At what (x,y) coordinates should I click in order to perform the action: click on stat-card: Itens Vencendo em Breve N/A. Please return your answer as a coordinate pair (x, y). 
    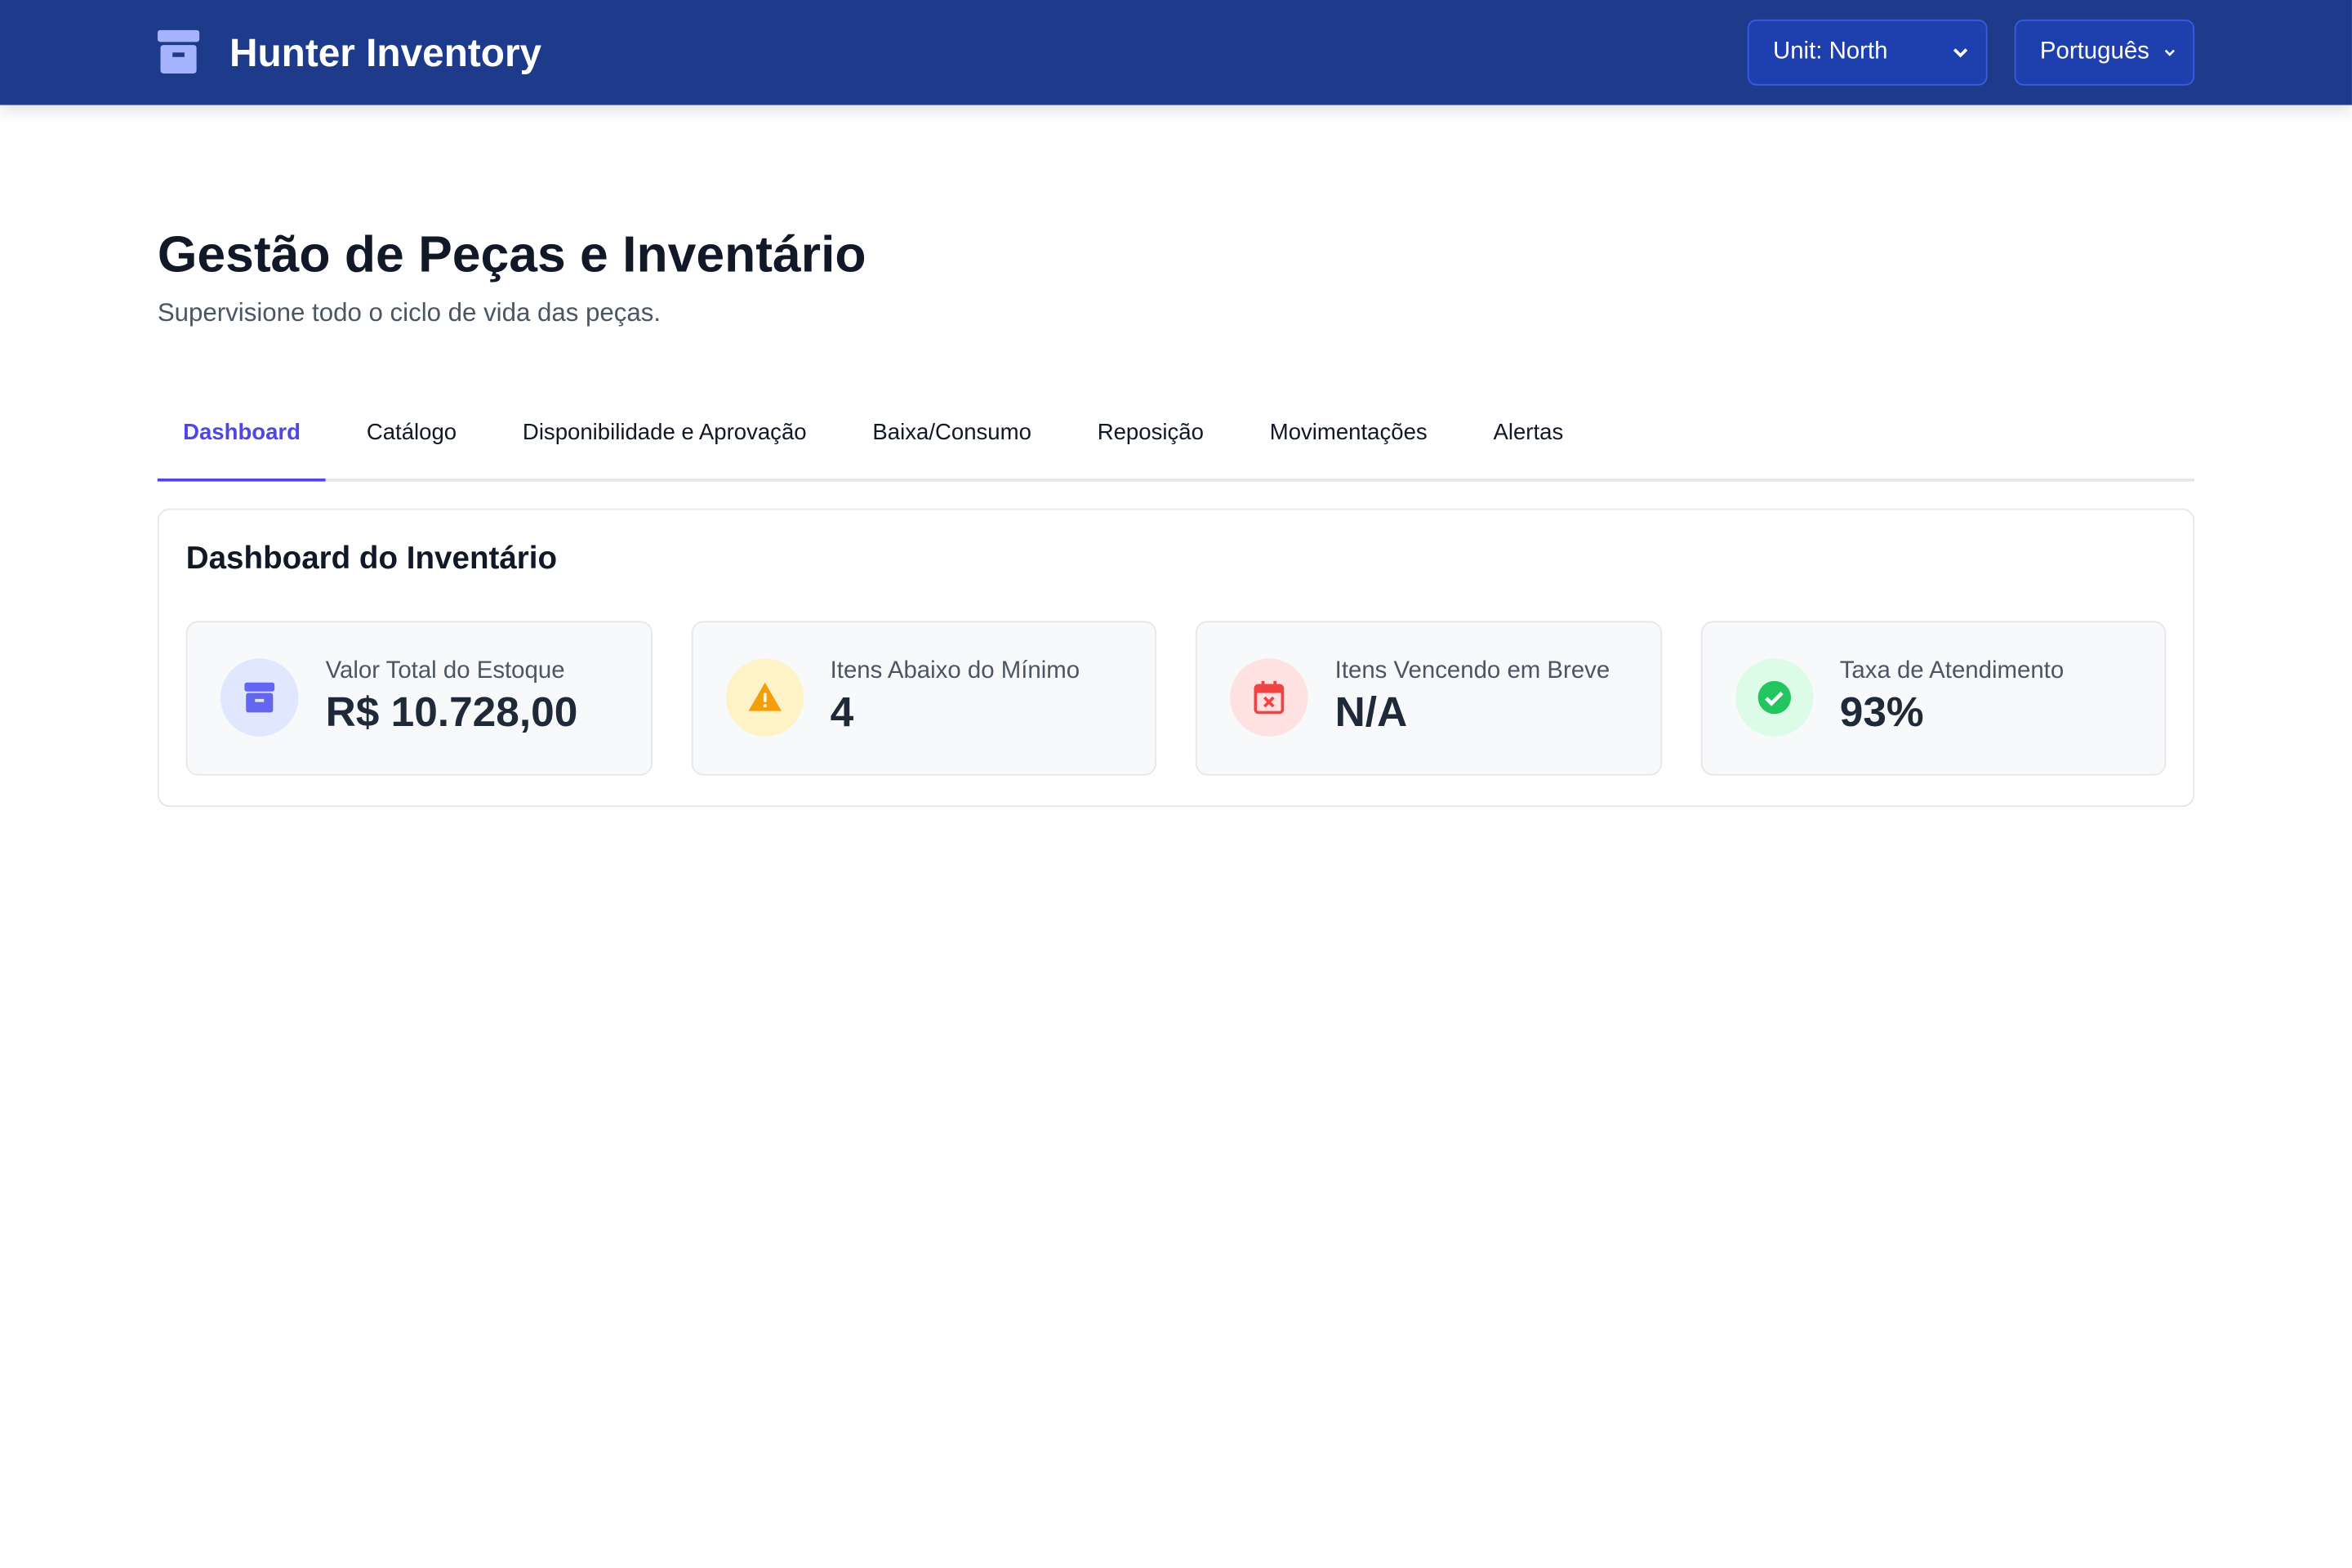
    Looking at the image, I should click on (1428, 698).